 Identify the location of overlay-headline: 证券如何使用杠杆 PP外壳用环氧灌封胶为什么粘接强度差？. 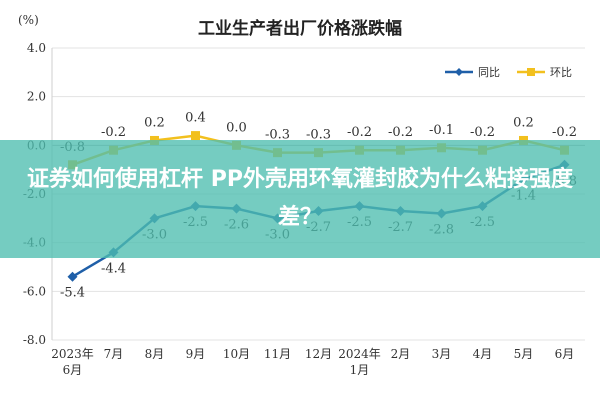
(300, 198).